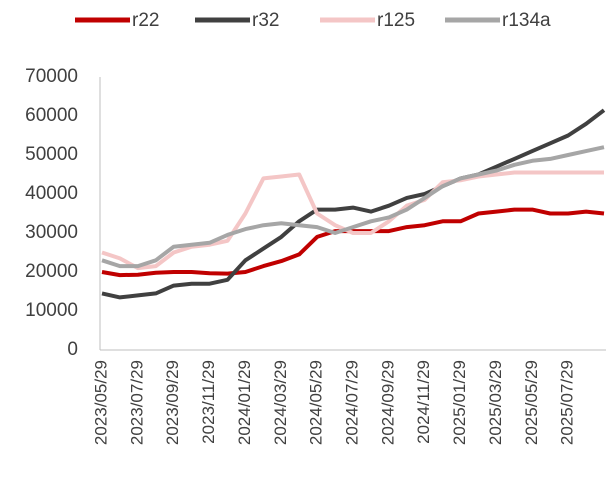 This screenshot has height=495, width=606. I want to click on y-tick-label: 0, so click(72, 349).